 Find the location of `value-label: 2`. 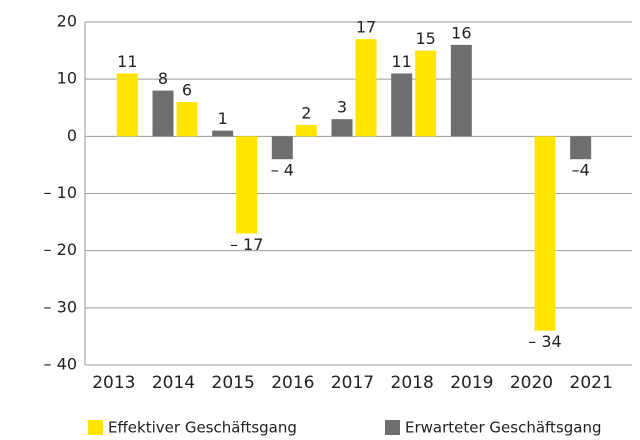

value-label: 2 is located at coordinates (306, 112).